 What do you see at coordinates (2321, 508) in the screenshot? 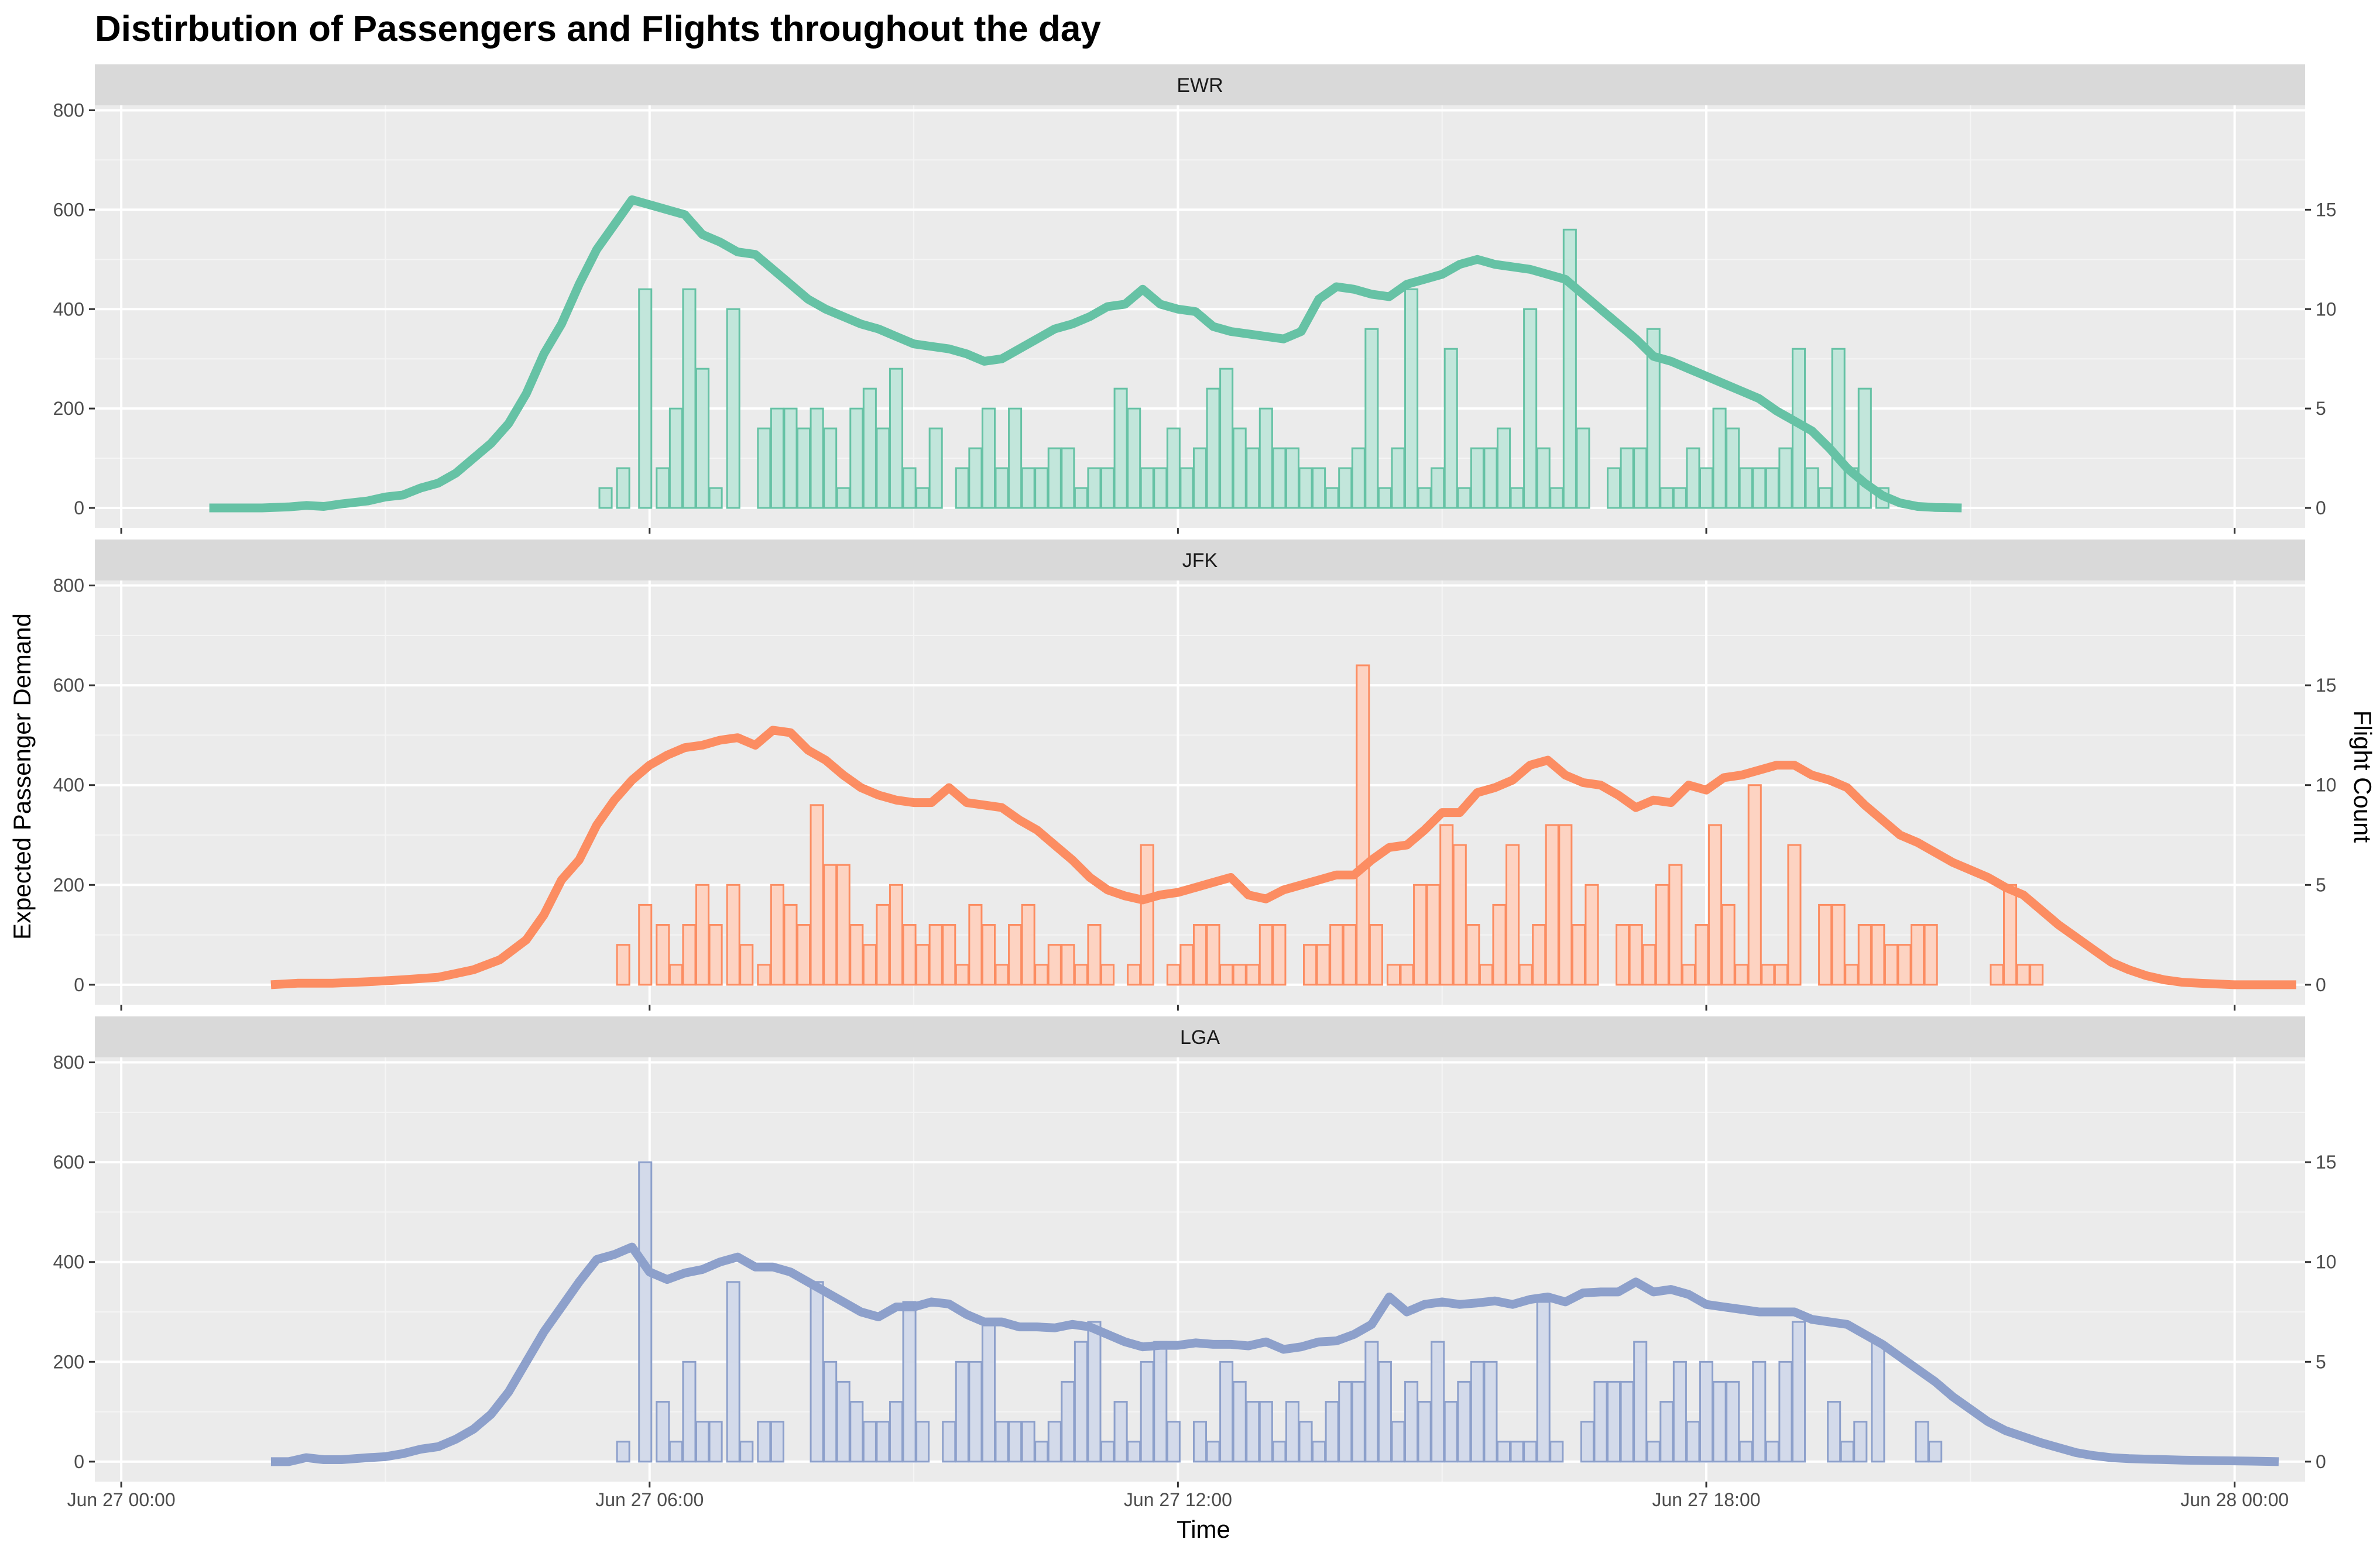
I see `y2-tick-label: 0` at bounding box center [2321, 508].